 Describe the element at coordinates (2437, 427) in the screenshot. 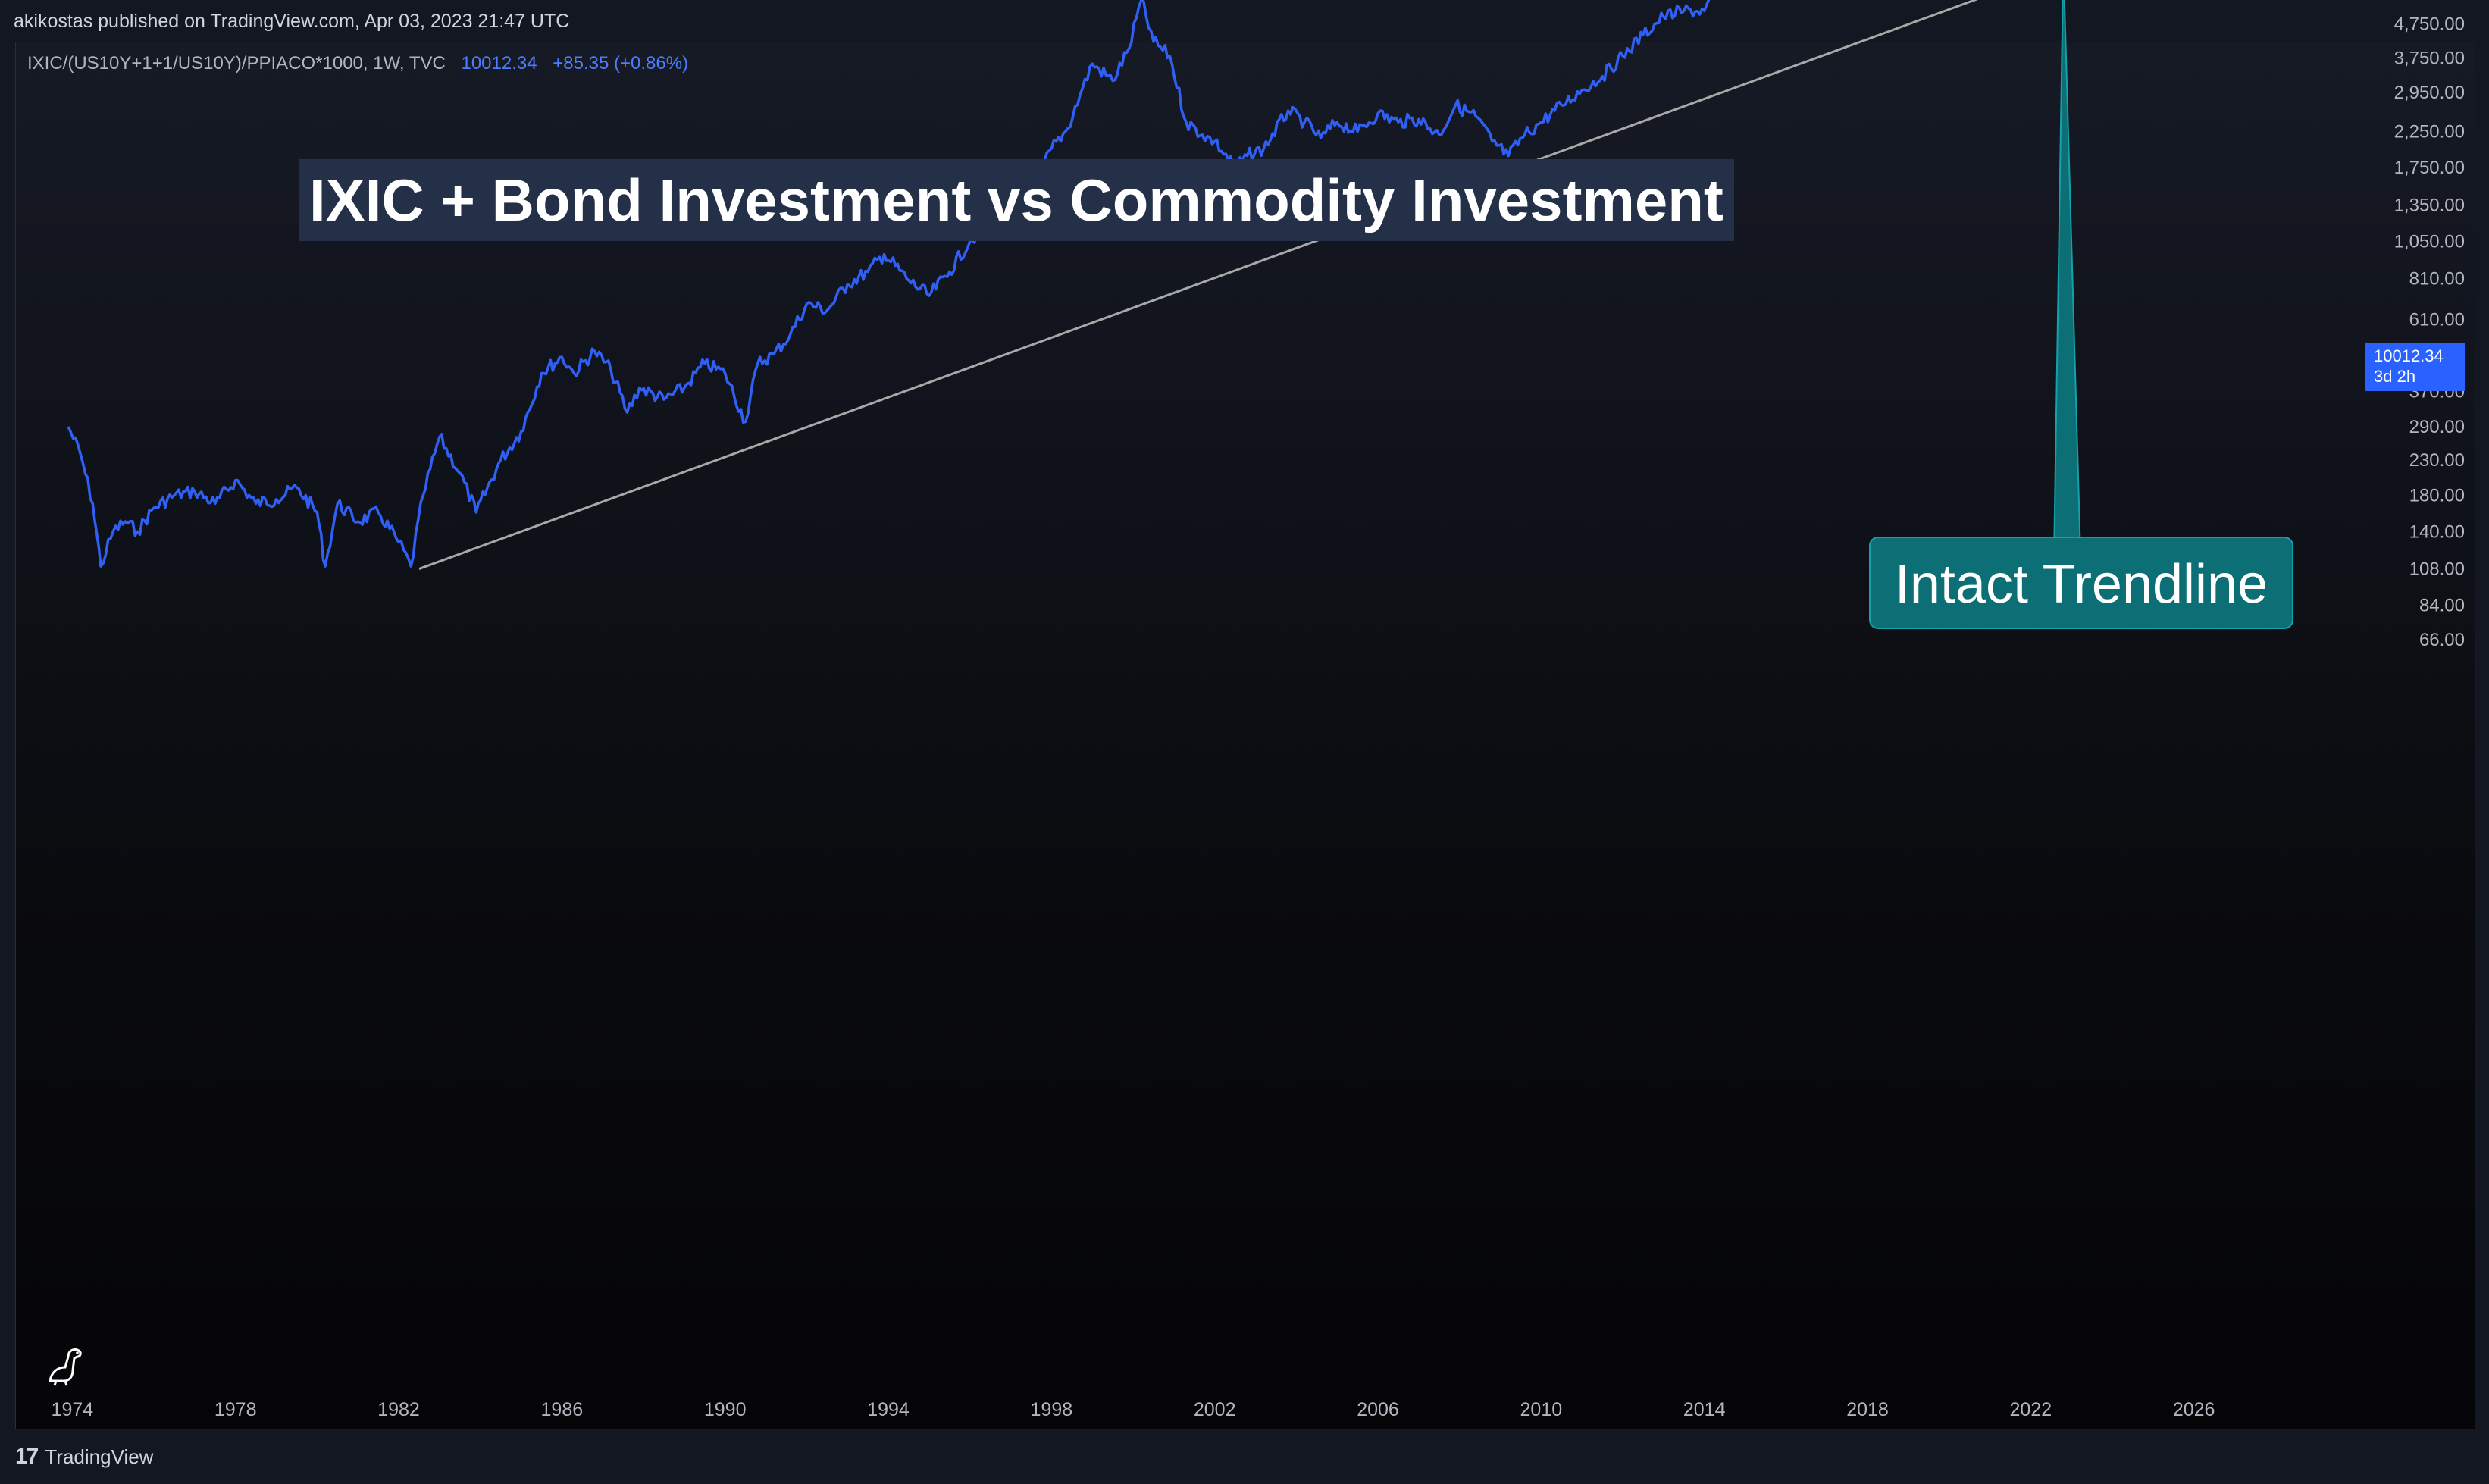

I see `y-tick-label: 290.00` at that location.